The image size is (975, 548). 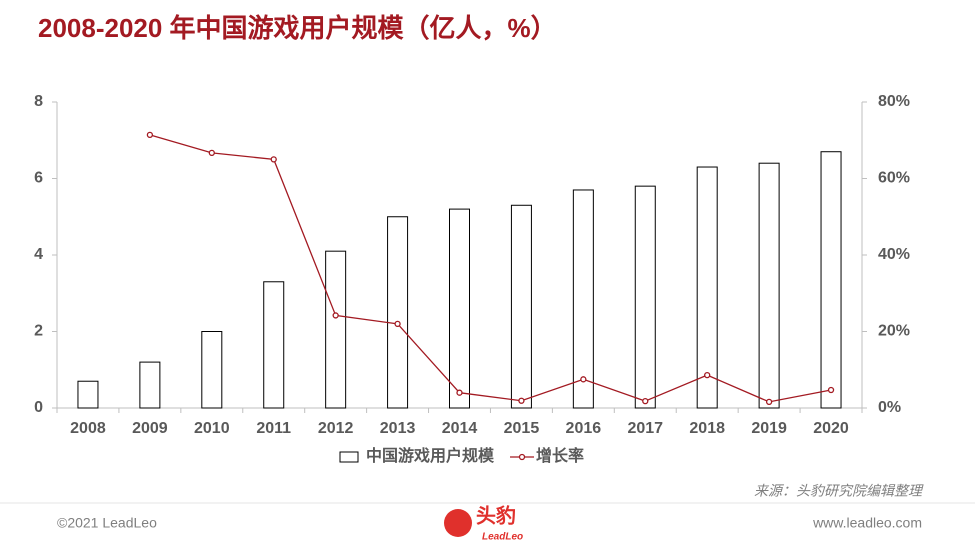 I want to click on logo-text: 头豹, so click(x=496, y=515).